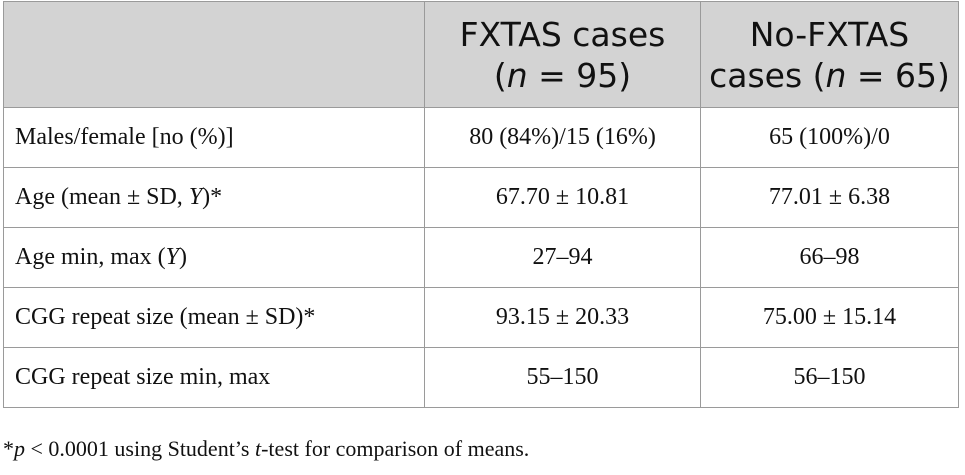  I want to click on header-fxtas-cases: FXTAS cases (n = 95), so click(562, 54).